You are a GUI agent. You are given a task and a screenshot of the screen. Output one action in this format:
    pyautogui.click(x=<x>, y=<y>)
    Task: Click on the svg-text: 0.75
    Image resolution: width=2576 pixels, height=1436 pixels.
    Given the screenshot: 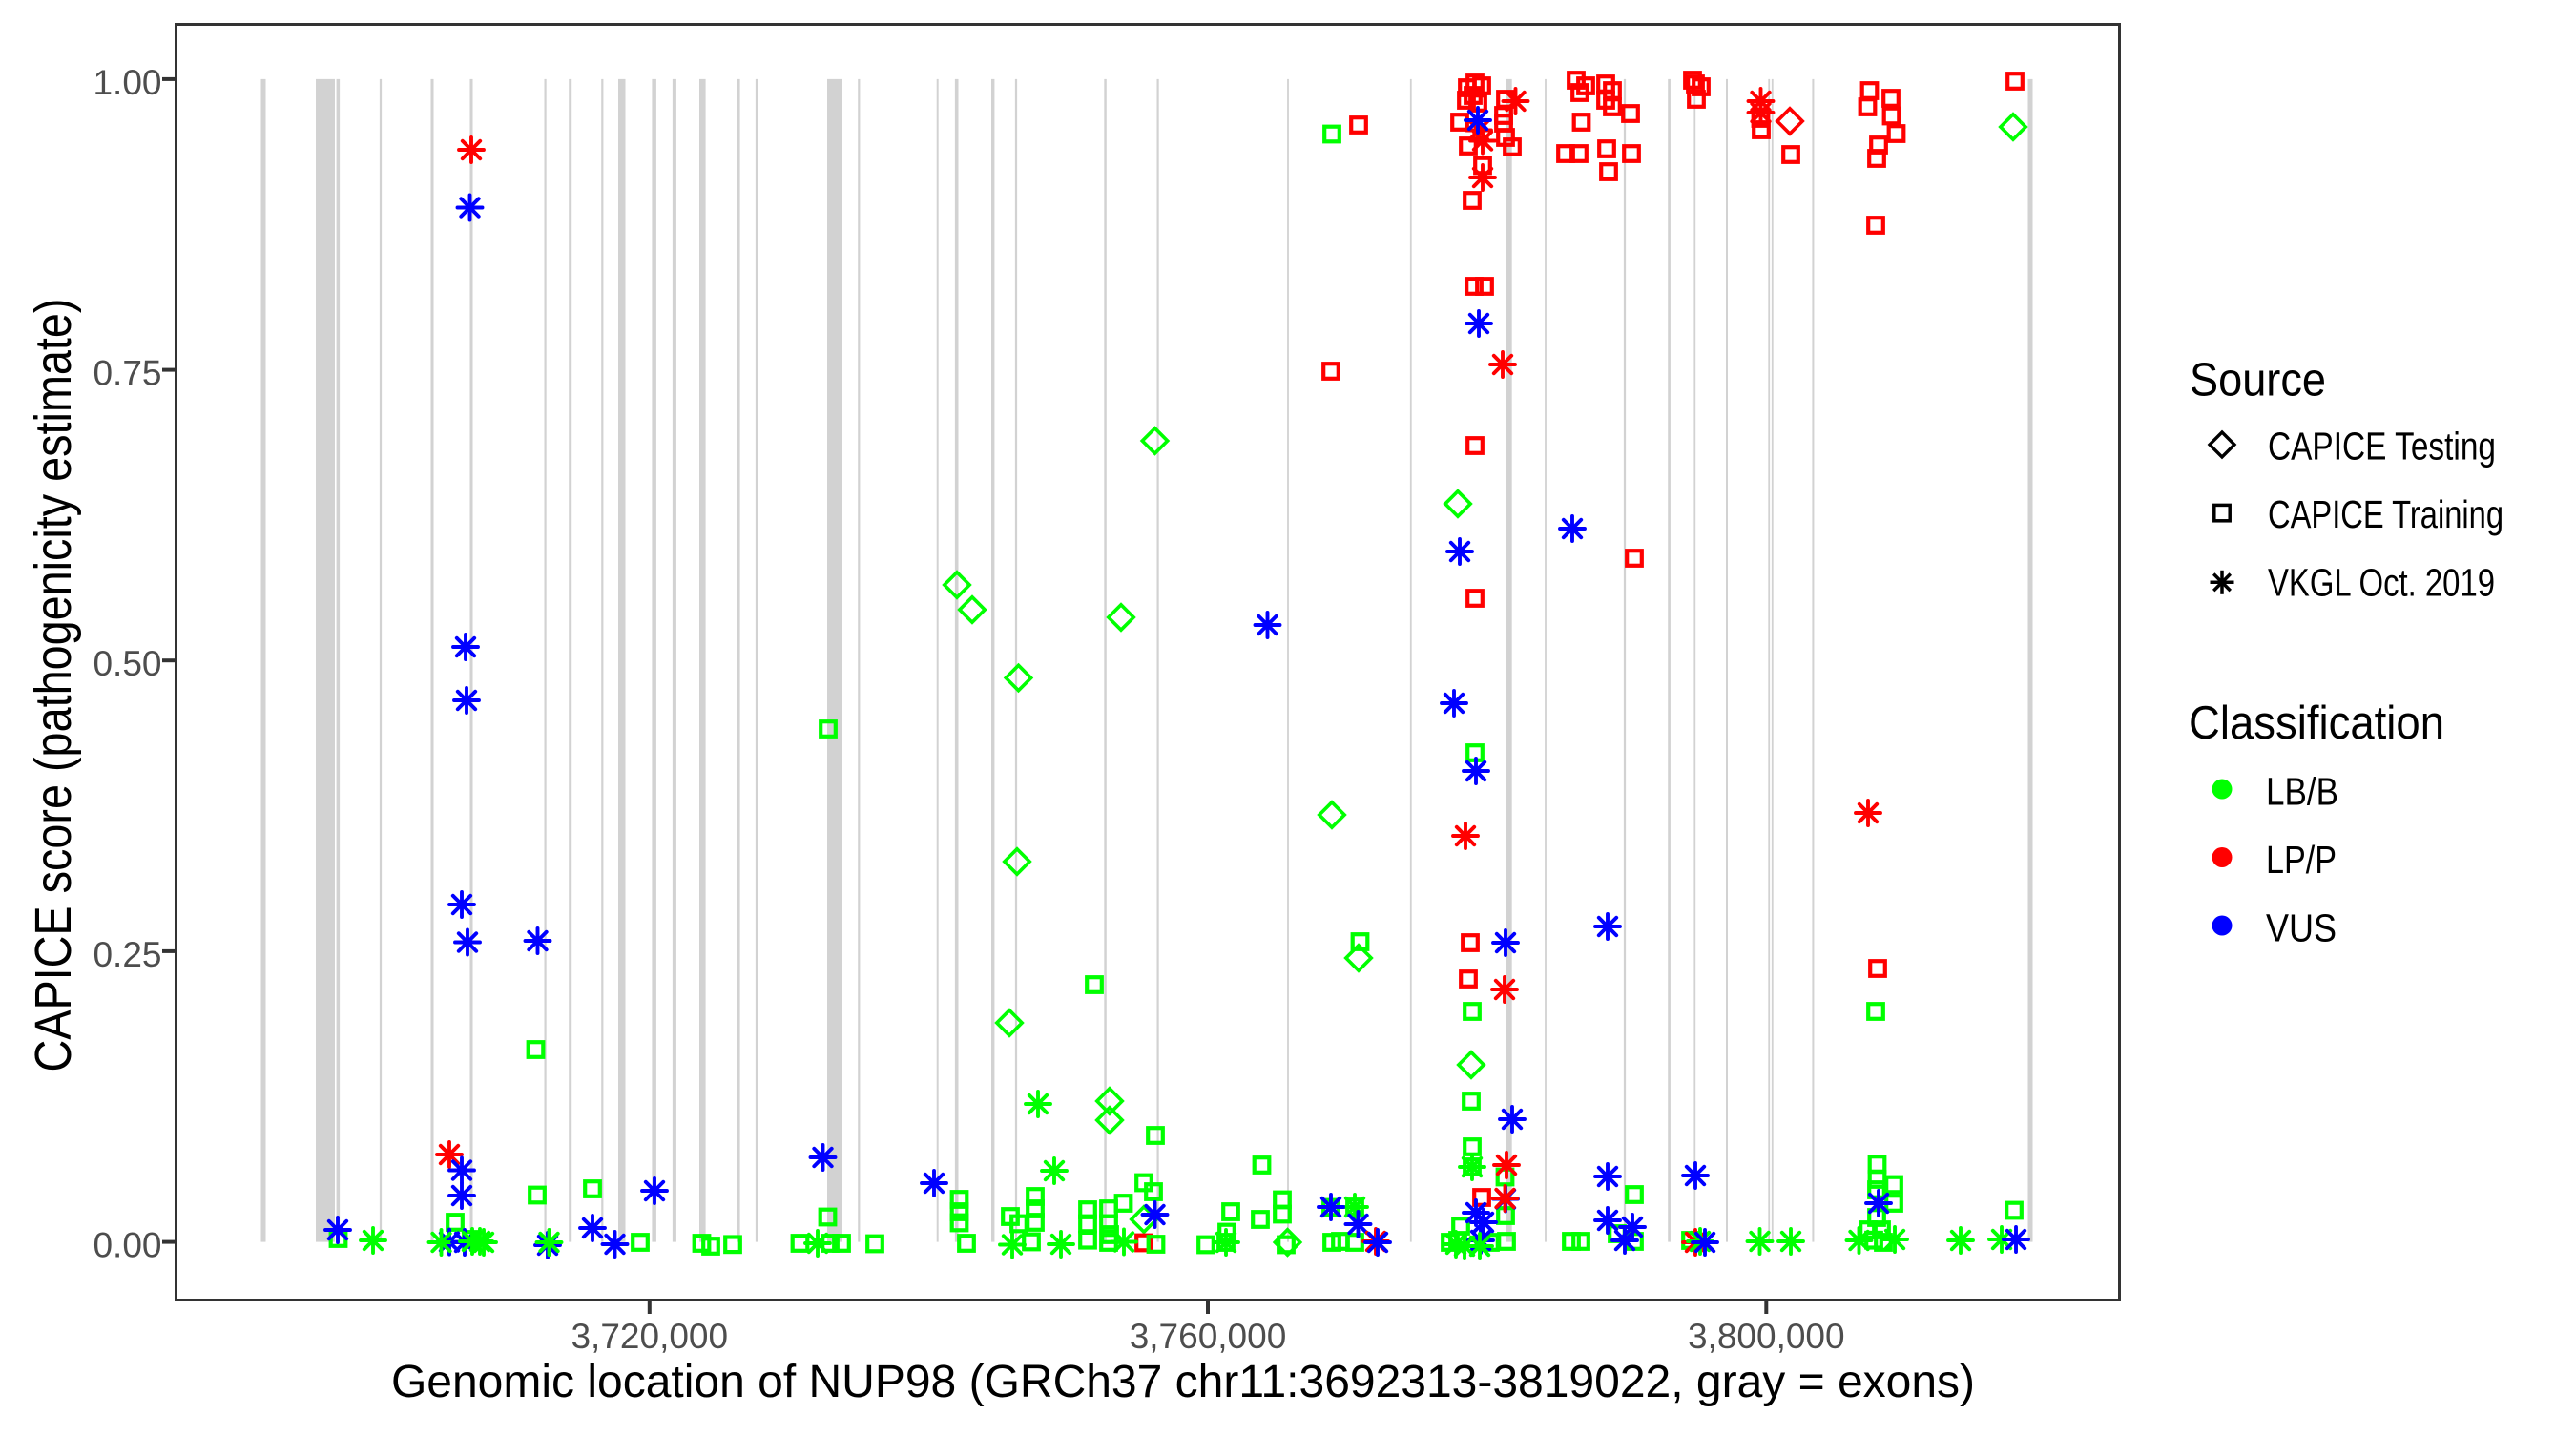 What is the action you would take?
    pyautogui.click(x=127, y=373)
    